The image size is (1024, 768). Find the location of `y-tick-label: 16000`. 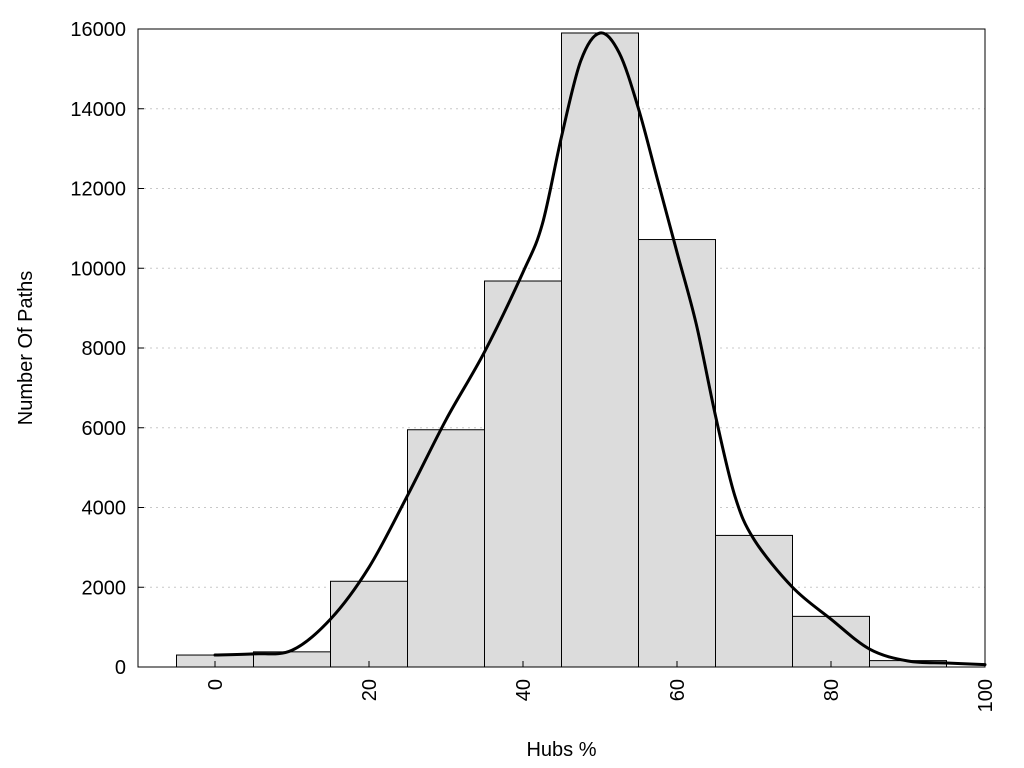

y-tick-label: 16000 is located at coordinates (98, 30).